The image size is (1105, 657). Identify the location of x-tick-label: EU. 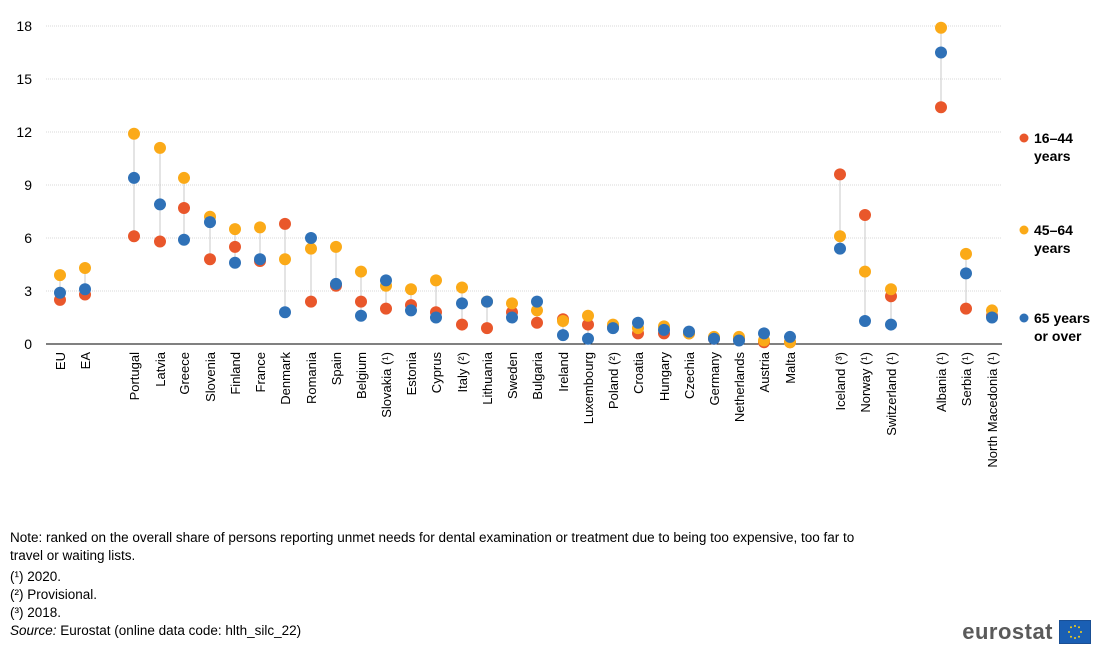
(60, 361).